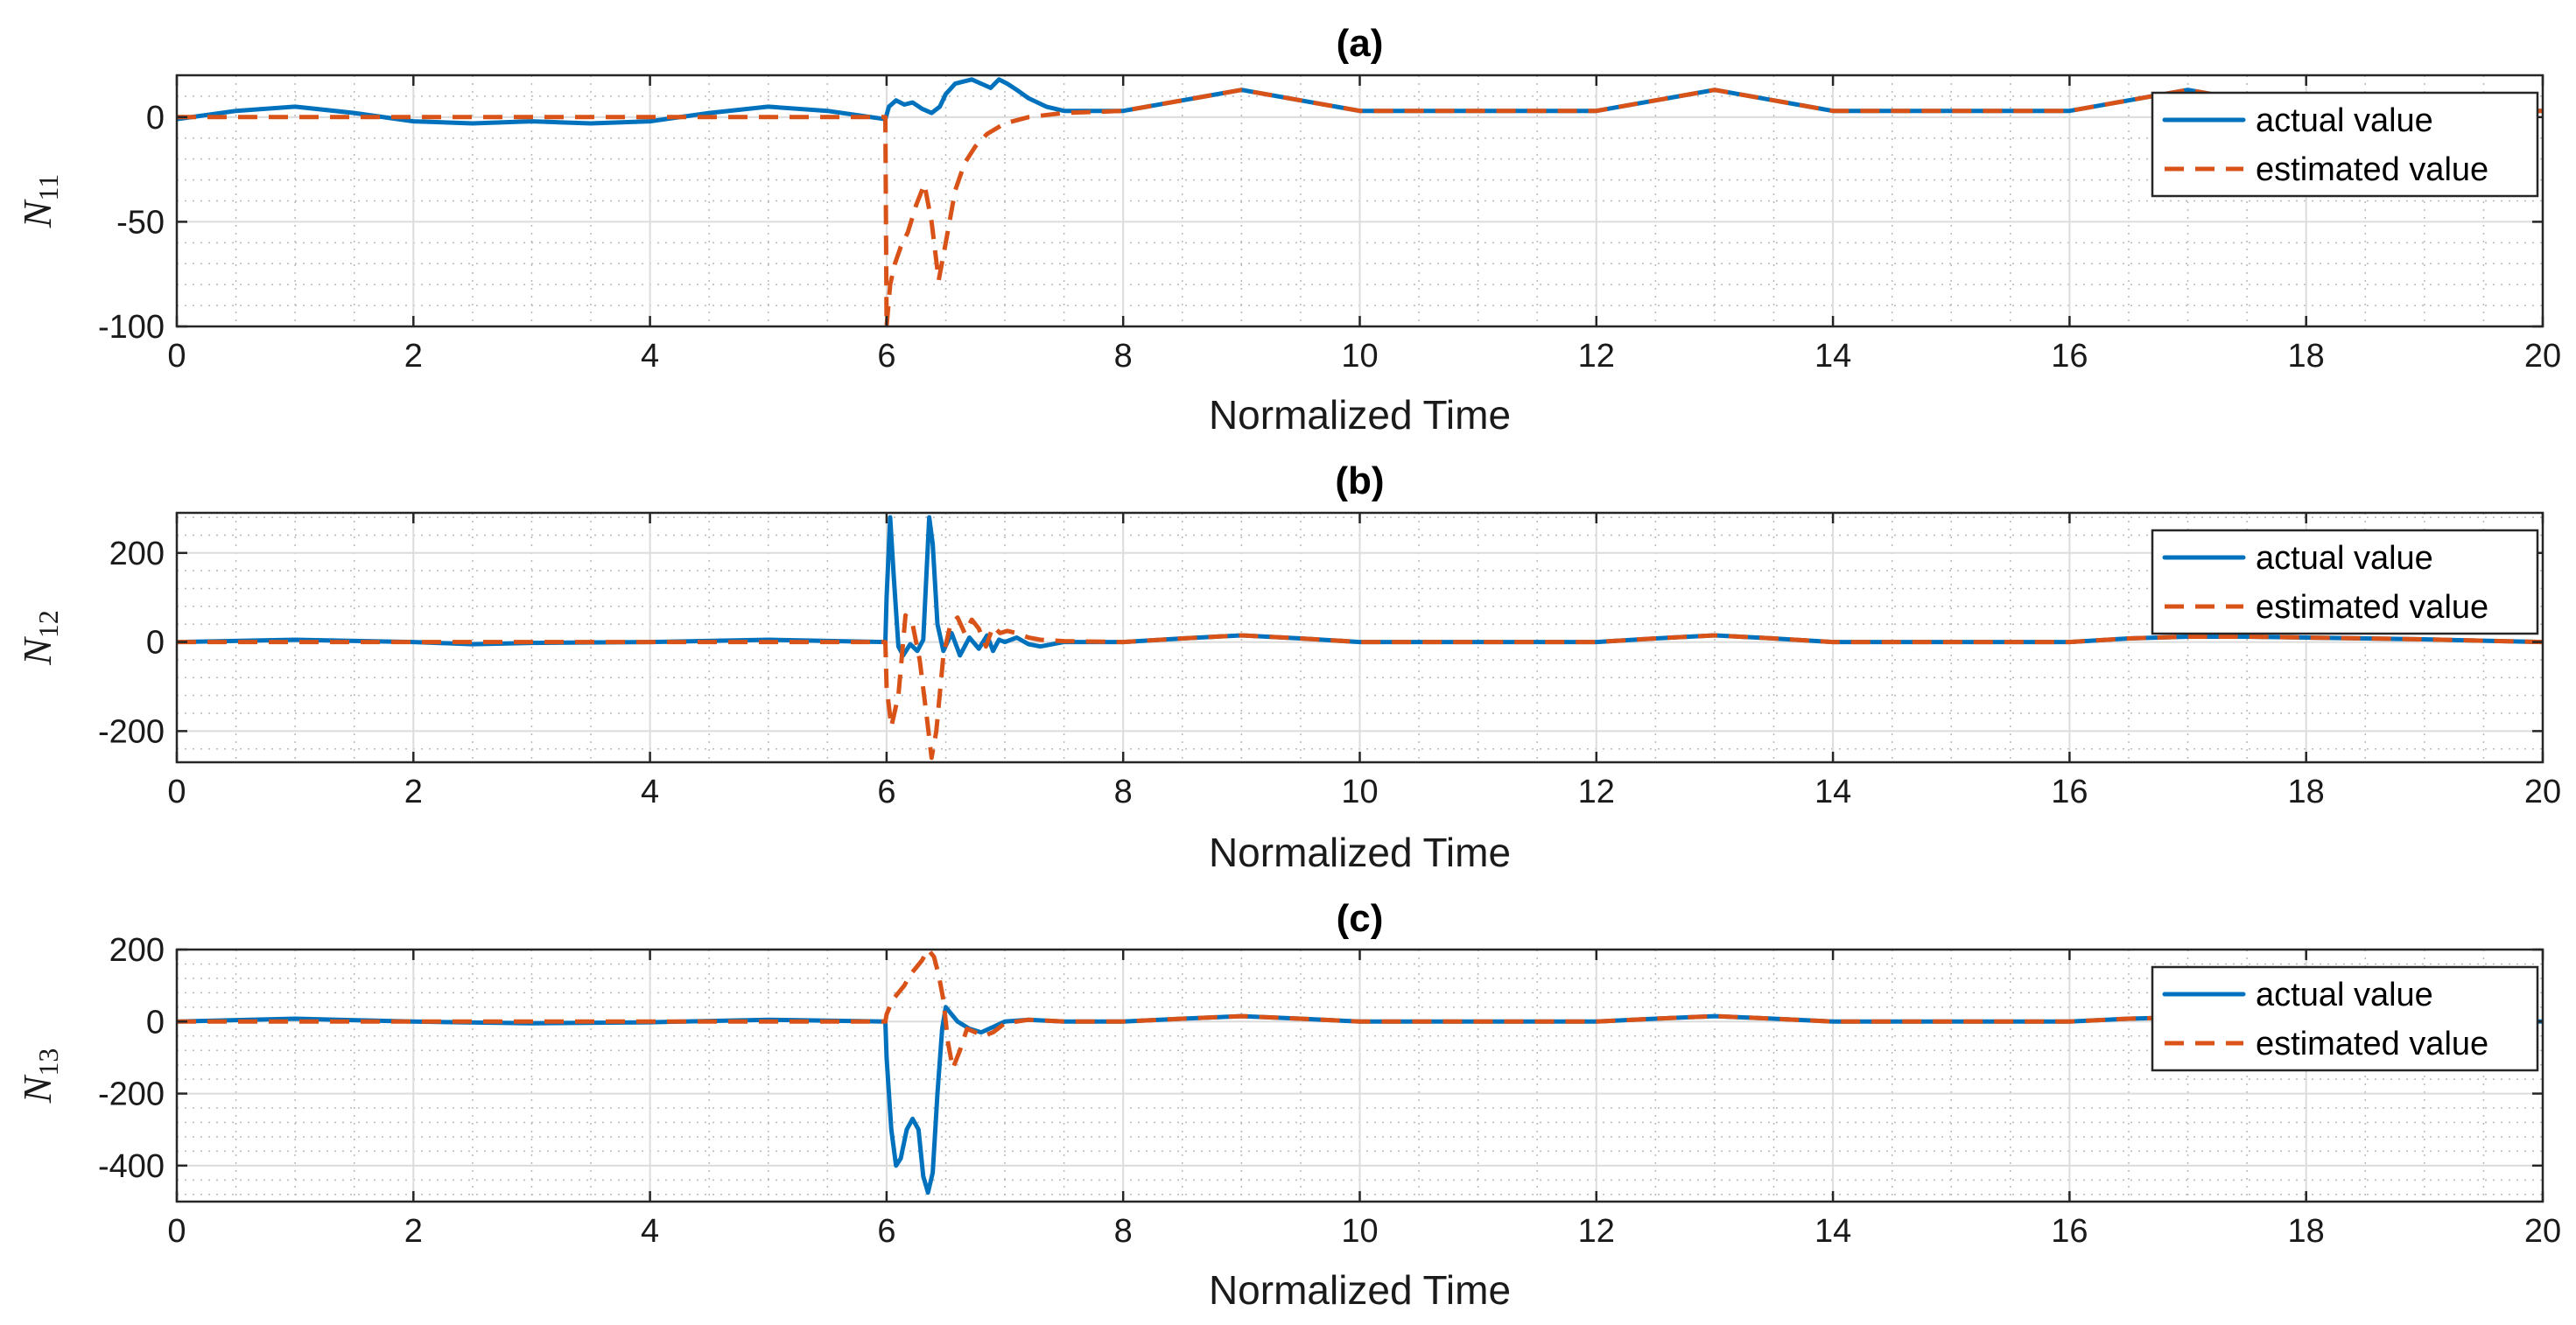 This screenshot has height=1325, width=2576. I want to click on chart-3-x-tick-label: 10, so click(1359, 1231).